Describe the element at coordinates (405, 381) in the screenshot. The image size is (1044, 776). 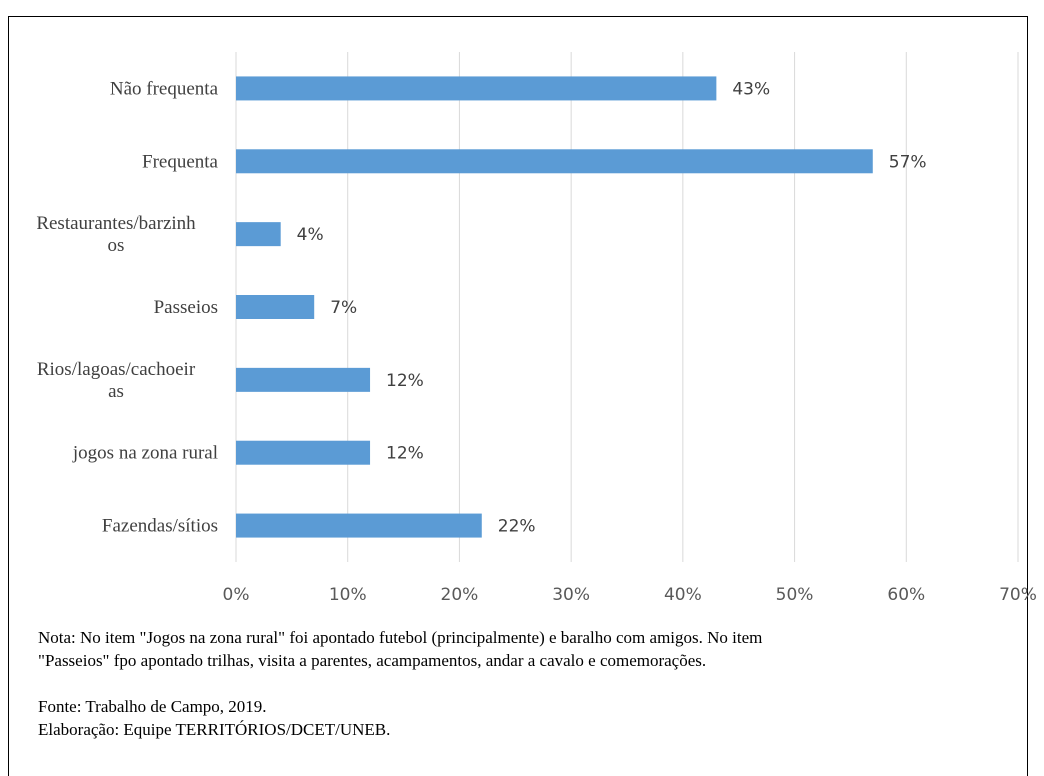
I see `data-label-4: 12%` at that location.